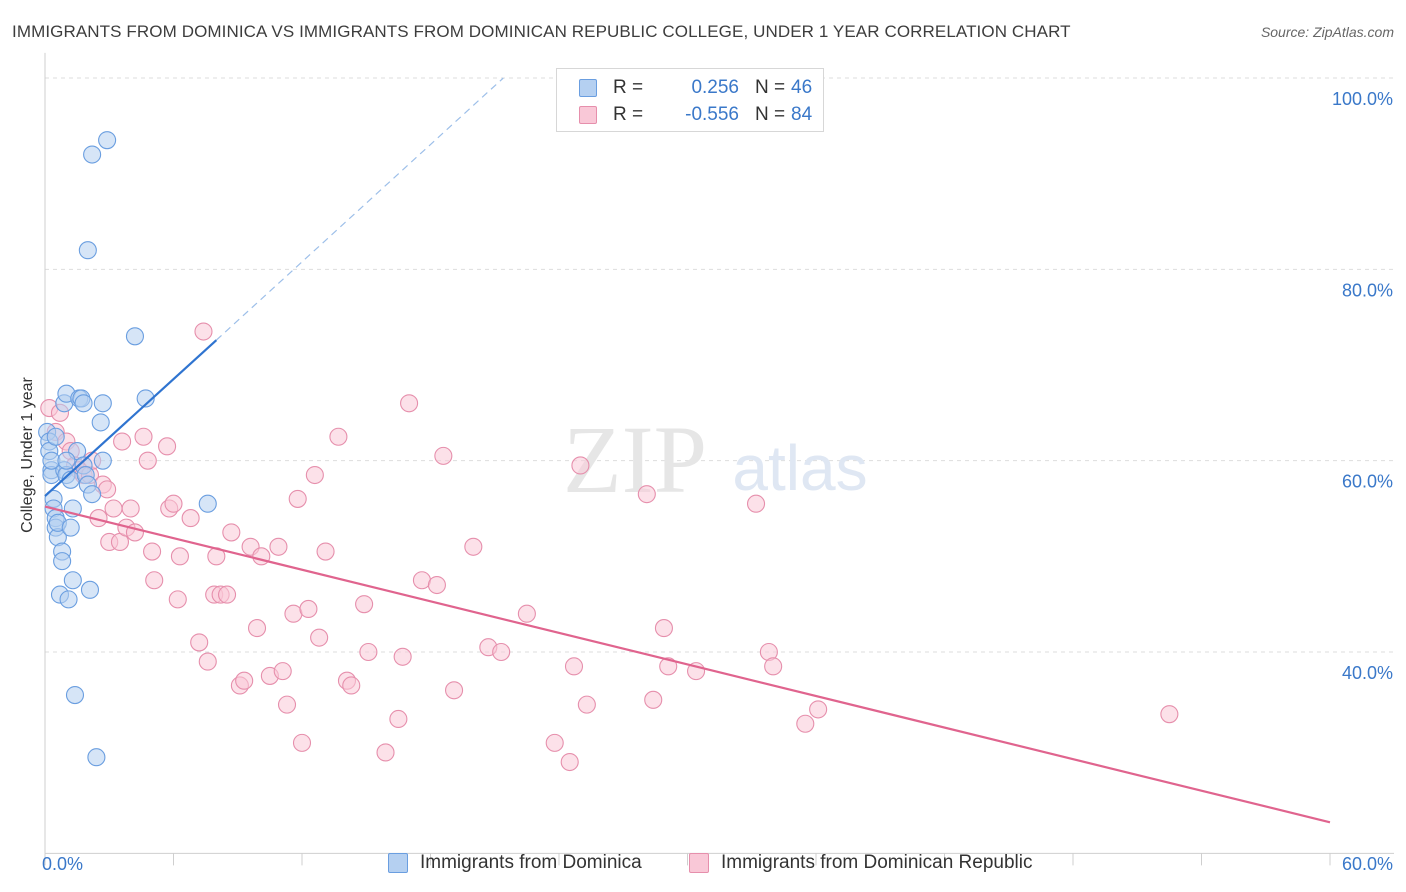  Describe the element at coordinates (799, 468) in the screenshot. I see `watermark-atlas: atlas` at that location.